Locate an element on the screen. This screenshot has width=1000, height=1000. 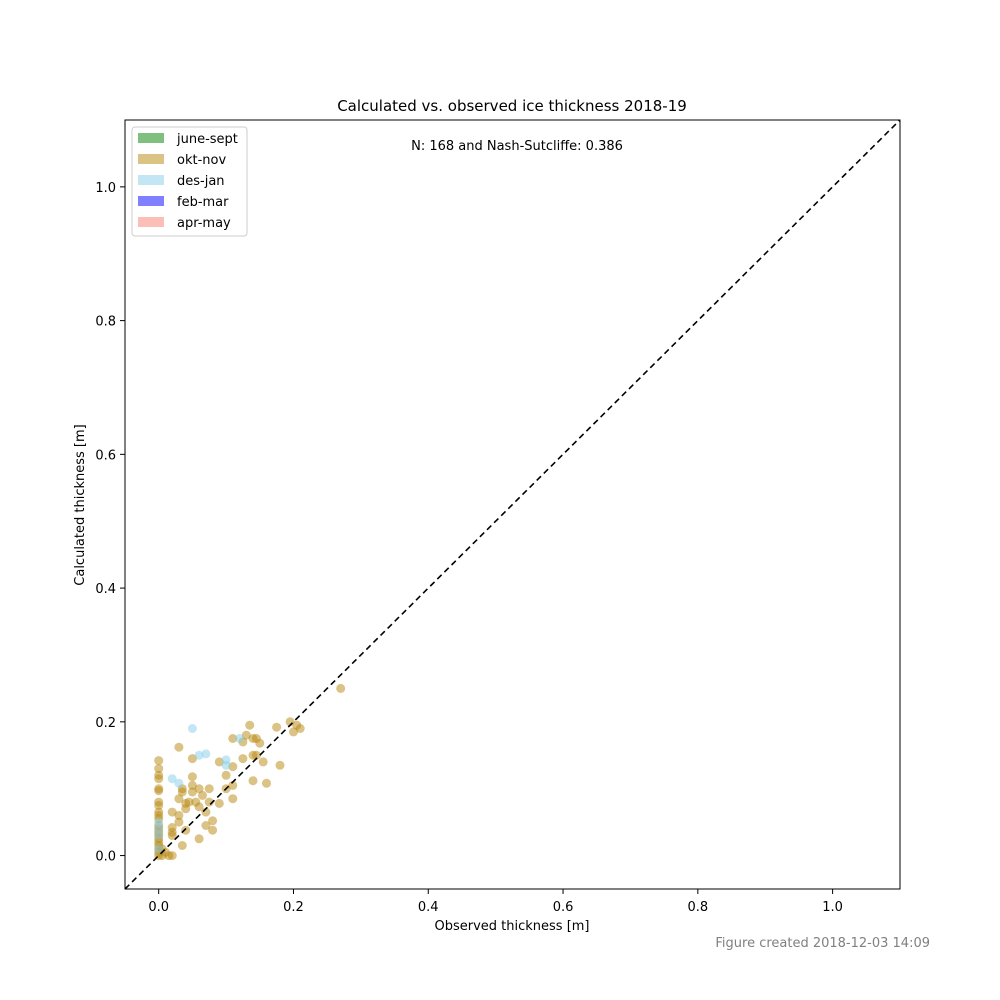
x-tick-label-2: 0.4 is located at coordinates (428, 907).